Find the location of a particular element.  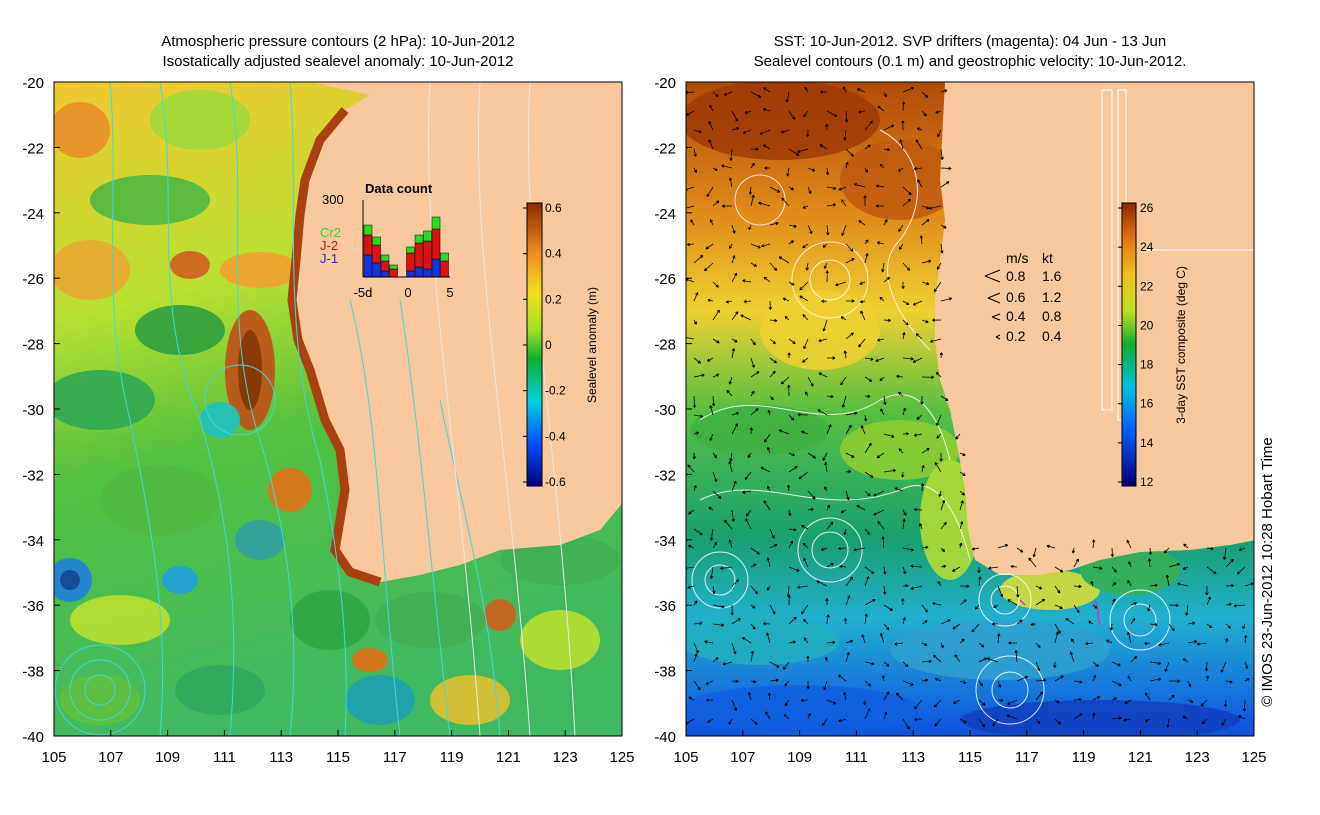

sealevel-colorbar-tick-label: 0.4 is located at coordinates (553, 254).